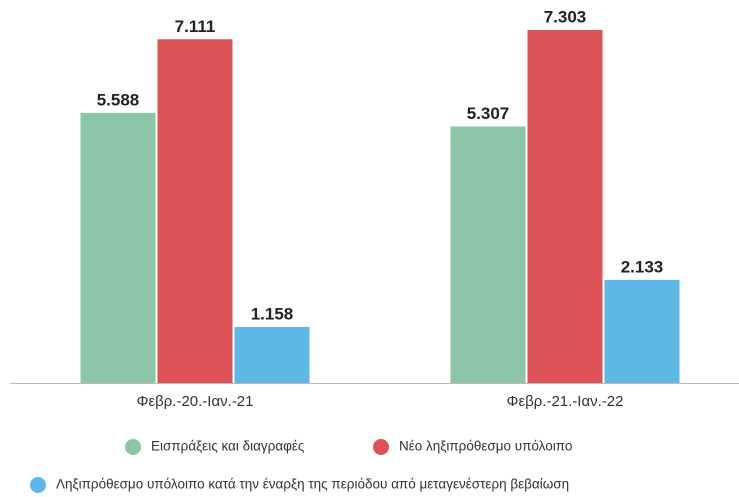 This screenshot has height=497, width=739. What do you see at coordinates (195, 26) in the screenshot?
I see `value-label: 7.111` at bounding box center [195, 26].